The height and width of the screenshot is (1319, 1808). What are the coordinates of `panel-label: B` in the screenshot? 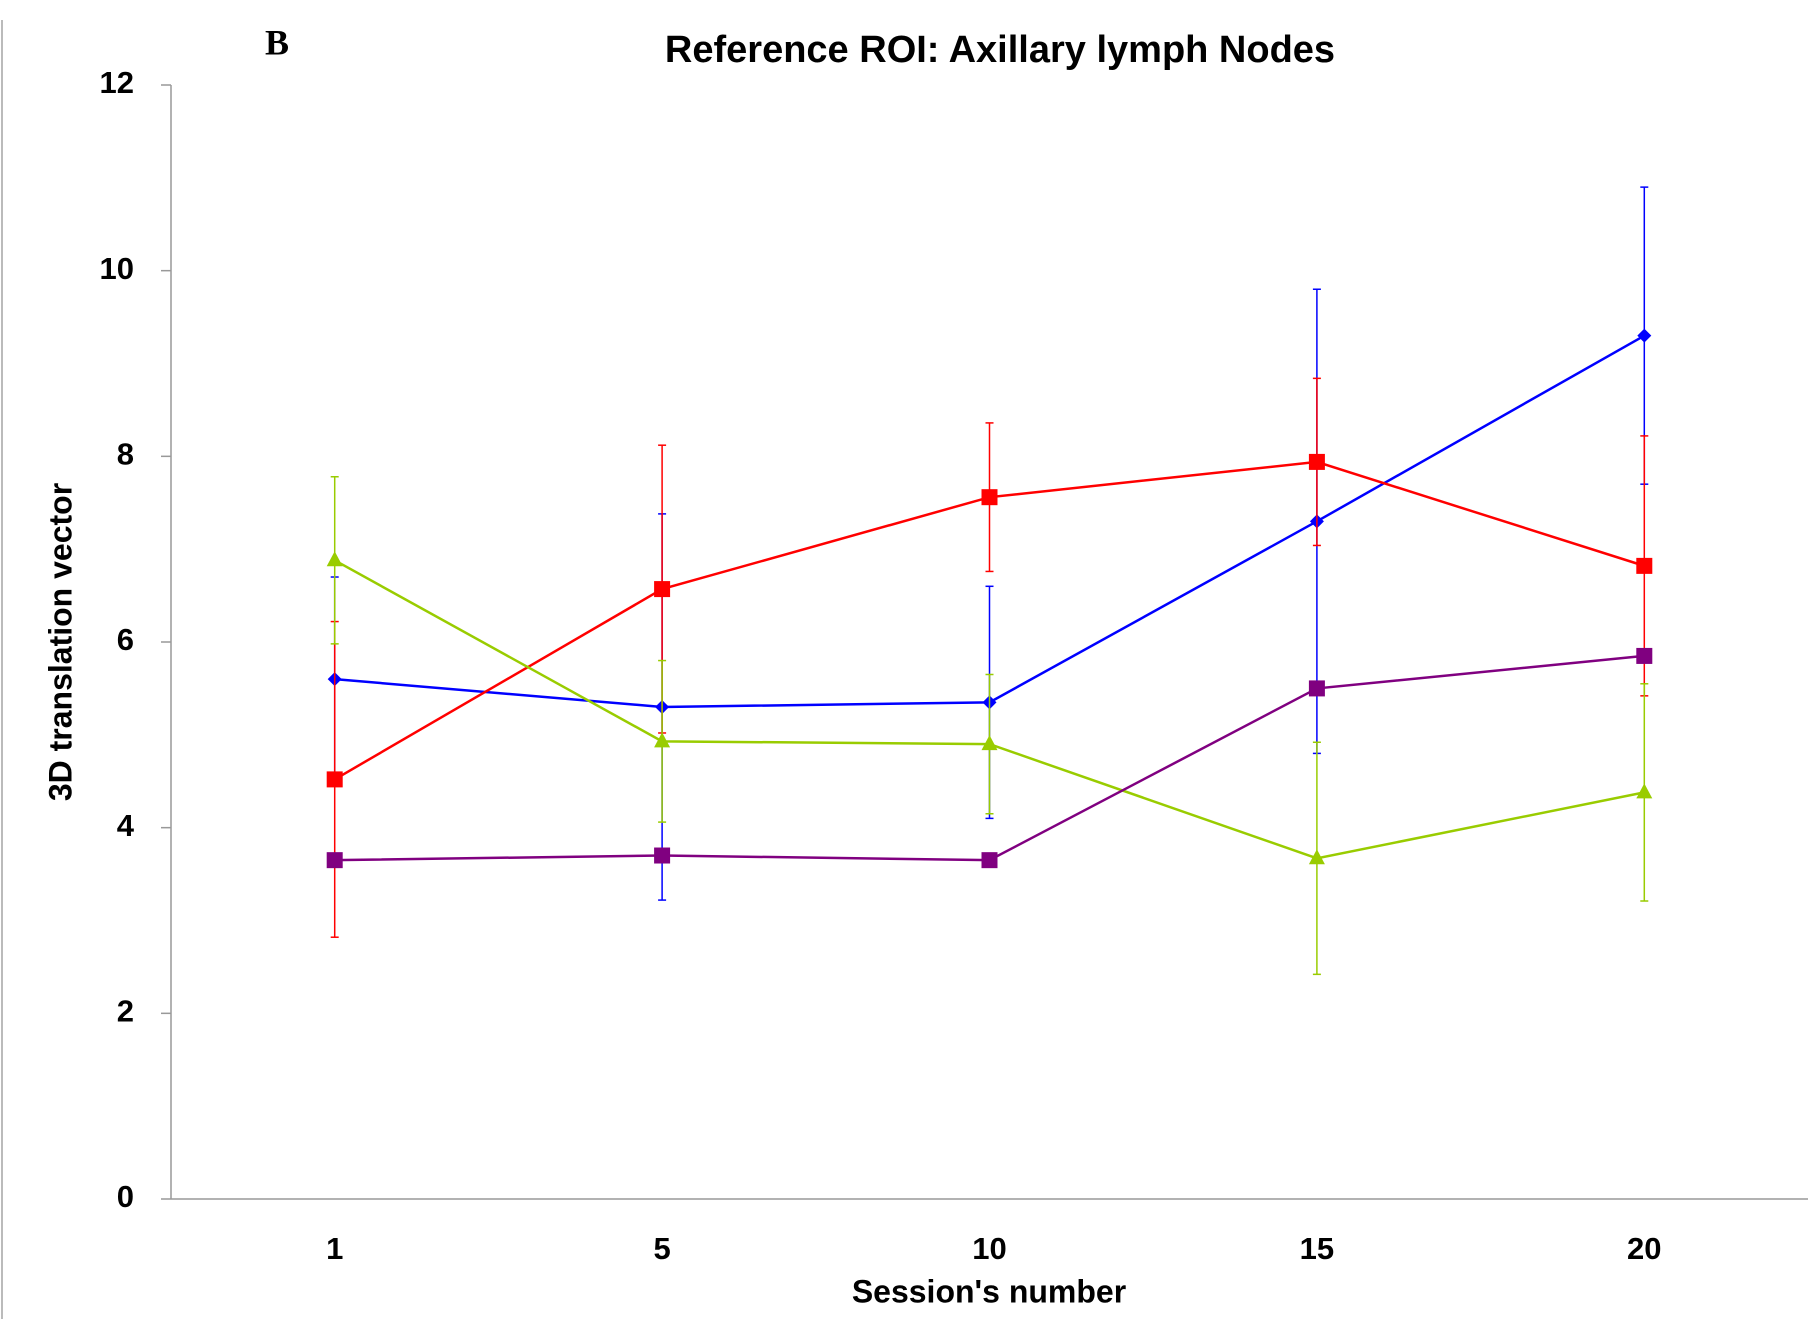 It's located at (277, 42).